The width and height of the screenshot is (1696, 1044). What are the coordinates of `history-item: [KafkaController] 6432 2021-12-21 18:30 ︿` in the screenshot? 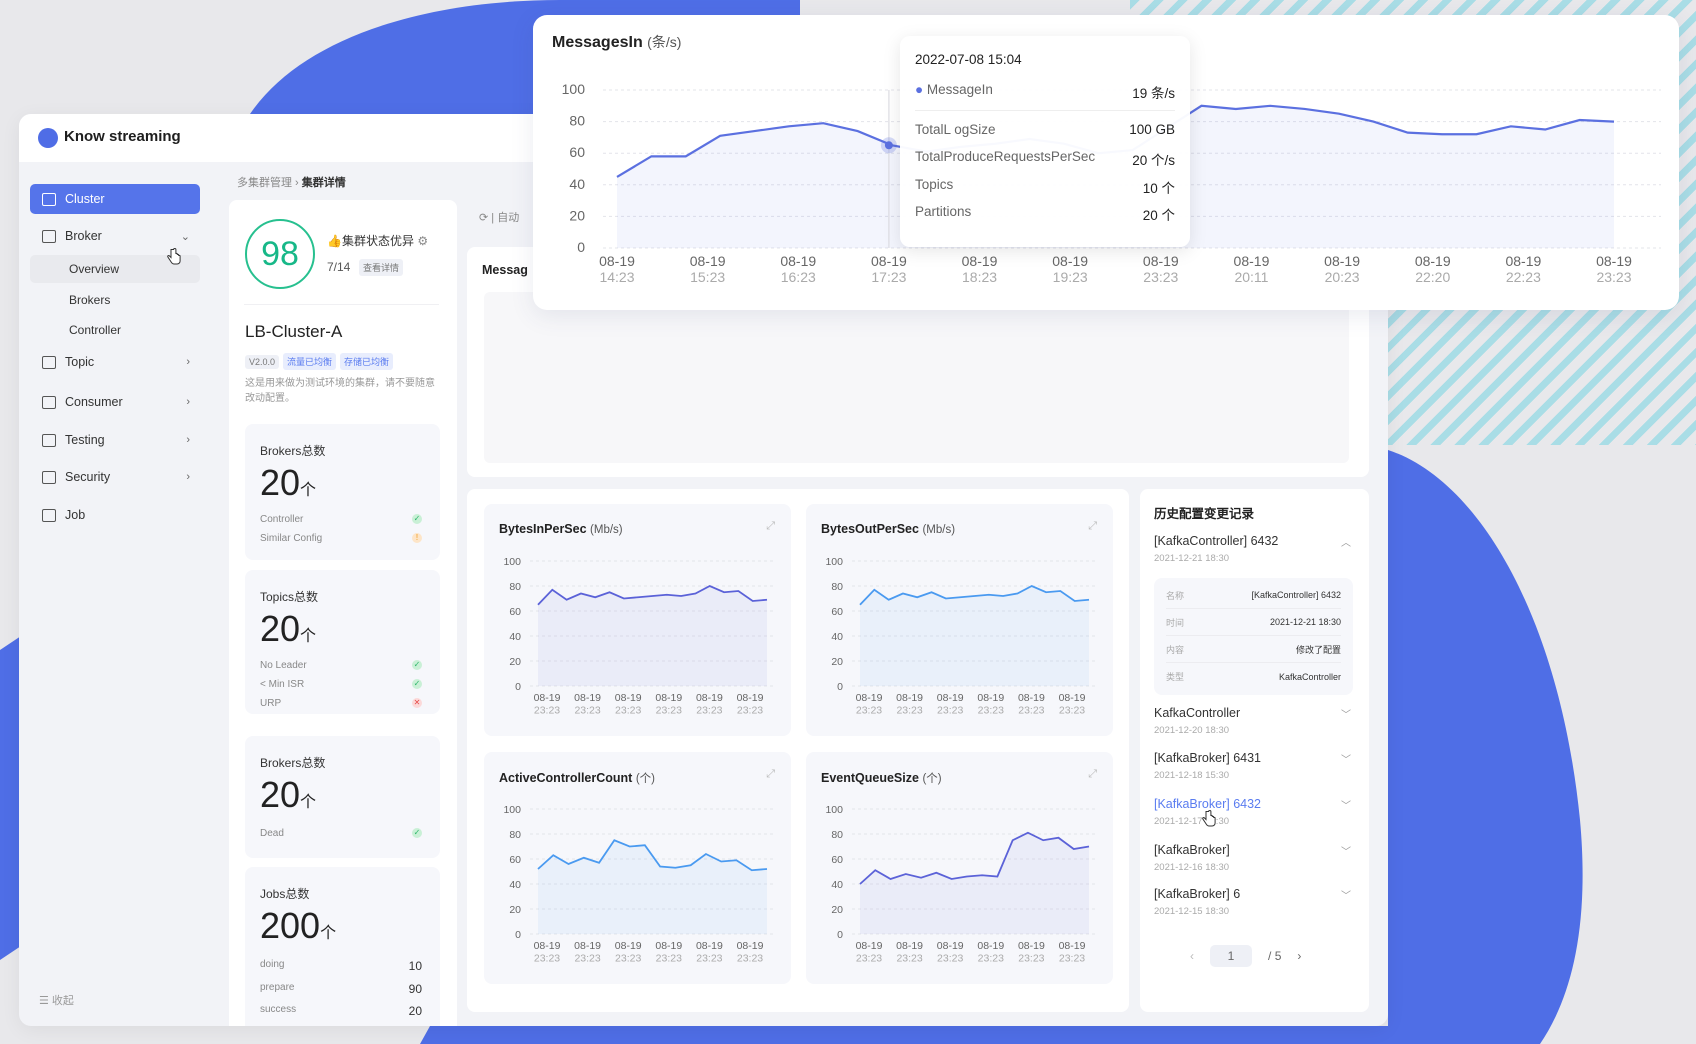 It's located at (1254, 549).